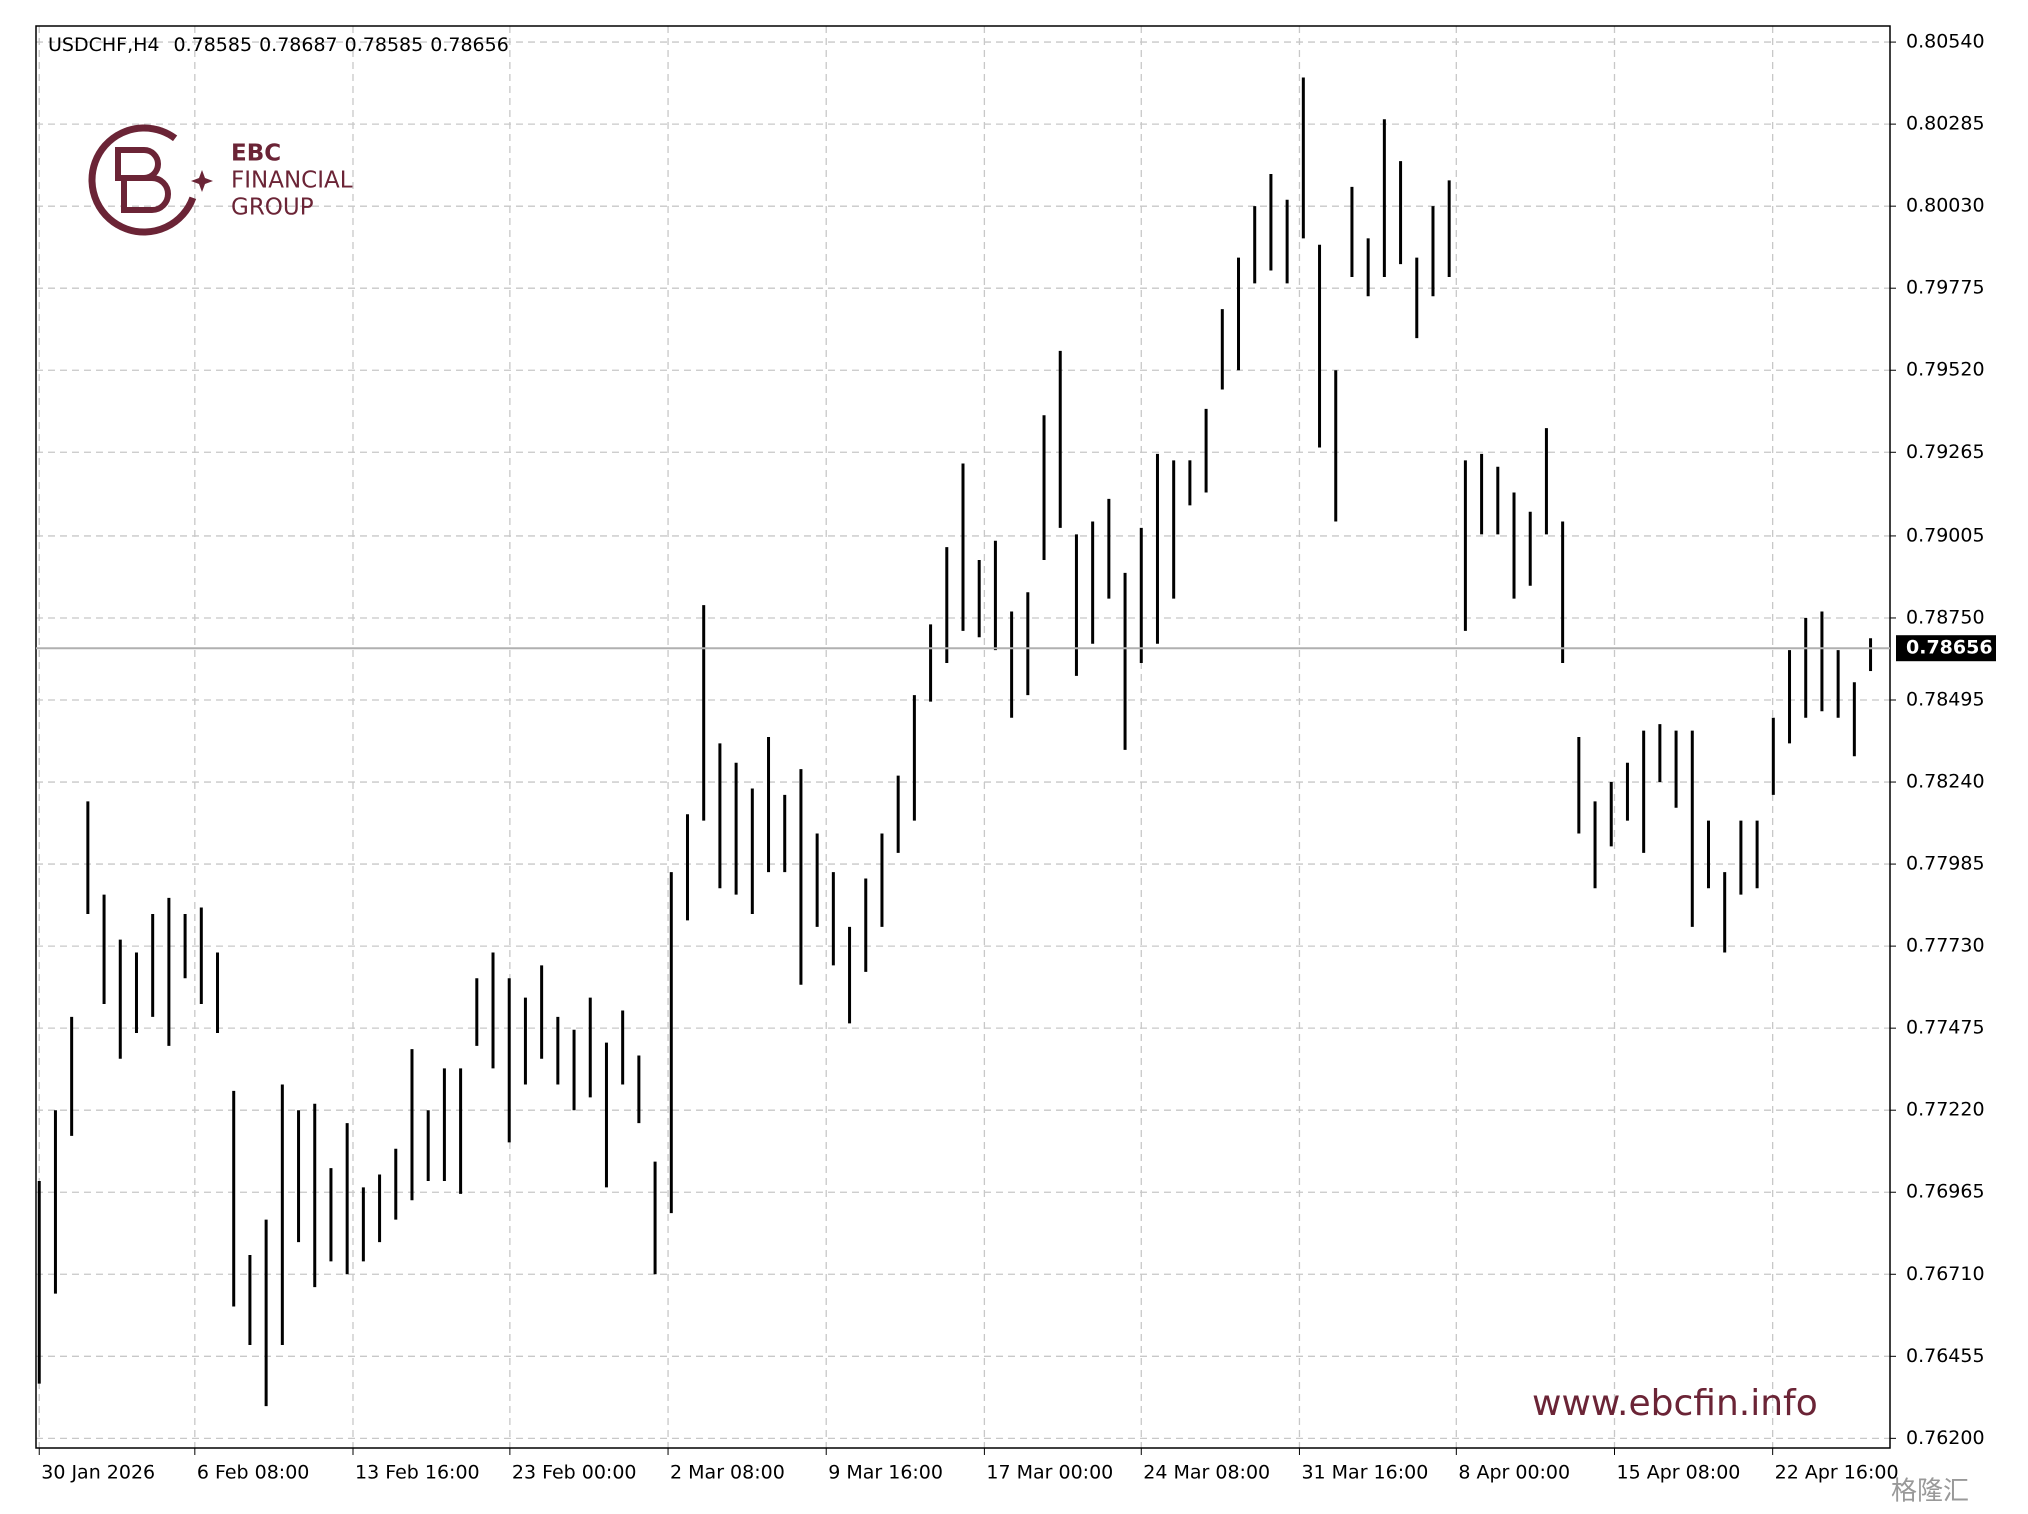 This screenshot has width=2028, height=1514. Describe the element at coordinates (98, 1473) in the screenshot. I see `x-tick-label: 30 Jan 2026` at that location.